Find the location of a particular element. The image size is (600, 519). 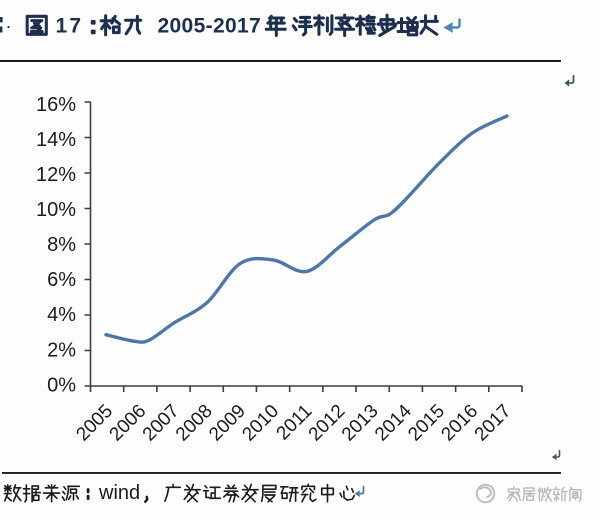

svg-text: 2010 is located at coordinates (260, 423).